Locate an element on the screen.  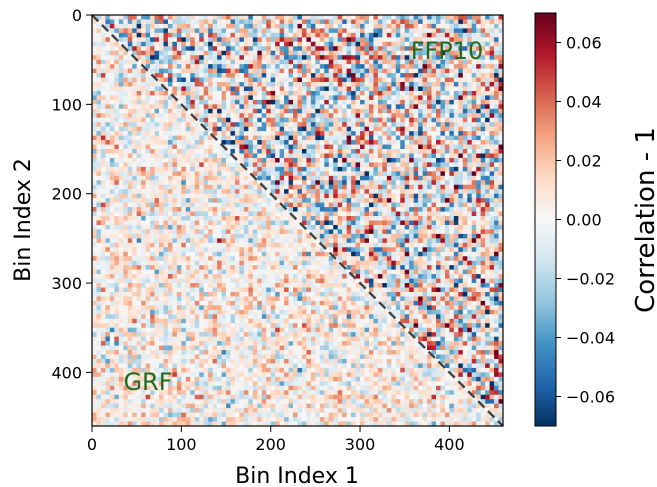
y-tick-label: 0 is located at coordinates (77, 15).